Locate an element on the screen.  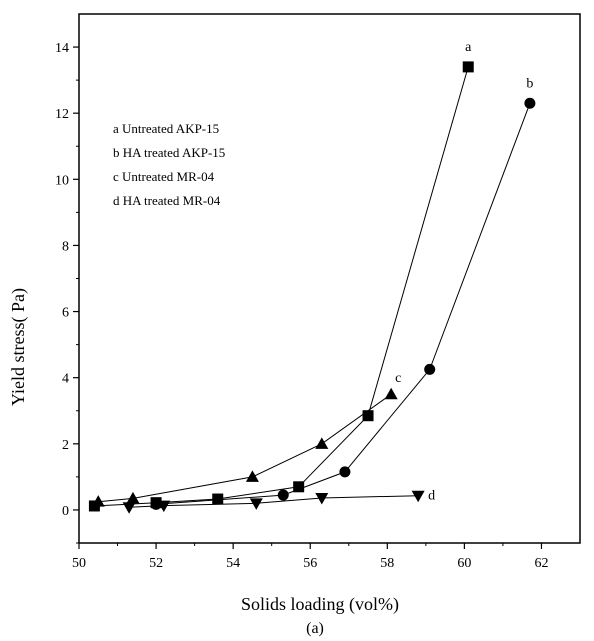
y-tick-label-4: 4 is located at coordinates (65, 379).